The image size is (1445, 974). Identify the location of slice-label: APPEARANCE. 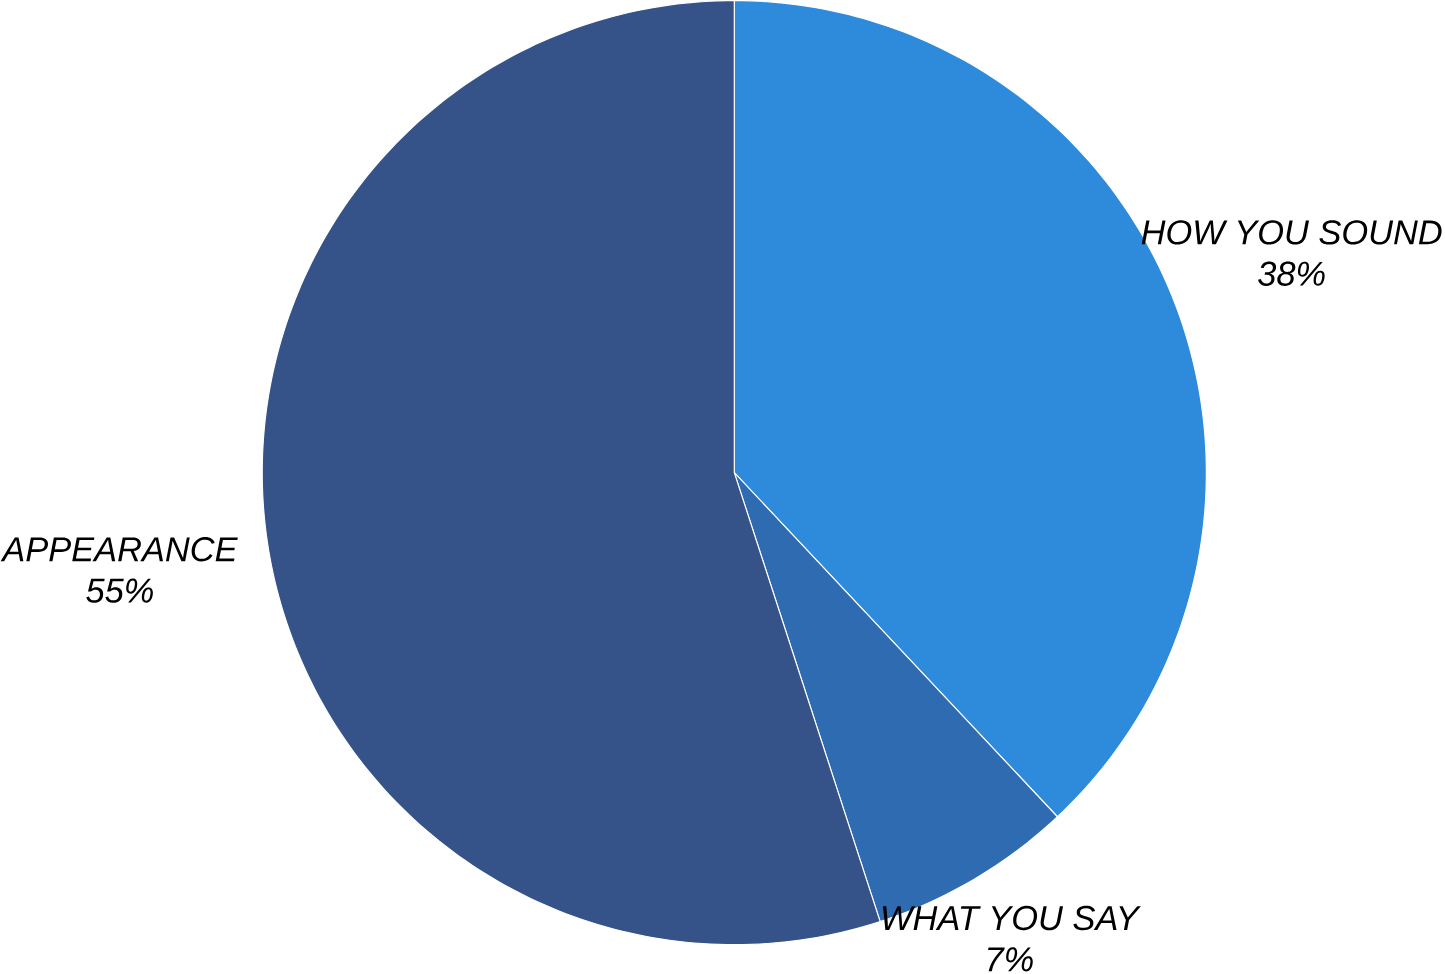
(119, 549).